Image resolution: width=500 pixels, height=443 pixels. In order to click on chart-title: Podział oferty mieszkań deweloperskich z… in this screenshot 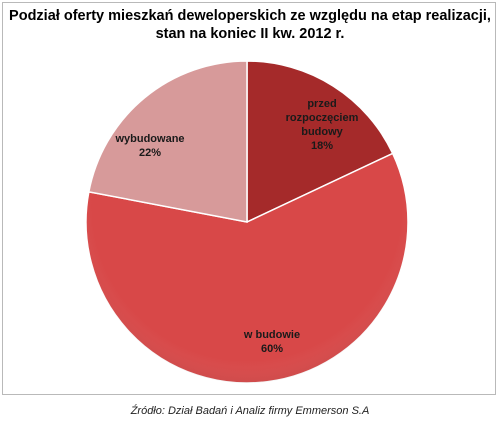, I will do `click(250, 25)`.